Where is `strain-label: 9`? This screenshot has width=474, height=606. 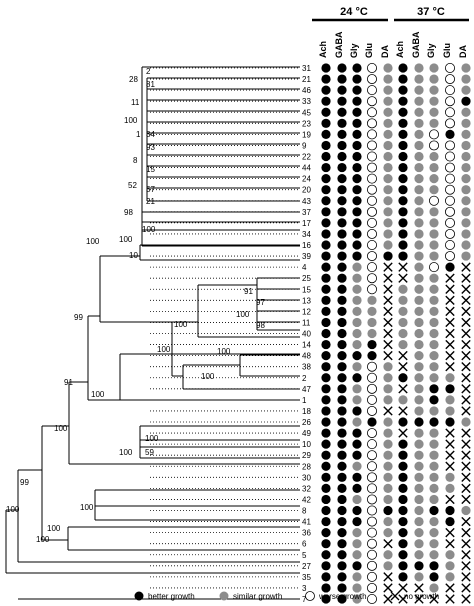
strain-label: 9 is located at coordinates (304, 145).